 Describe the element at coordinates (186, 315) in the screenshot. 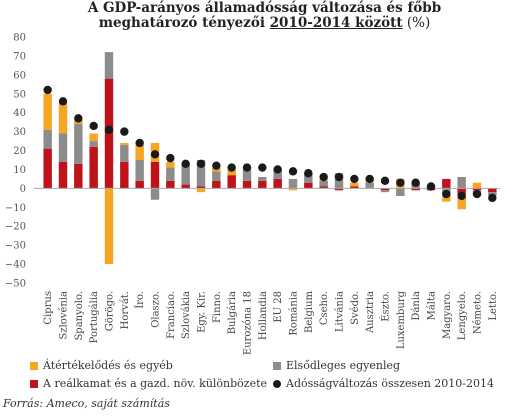

I see `category-label: Szlovákia` at that location.